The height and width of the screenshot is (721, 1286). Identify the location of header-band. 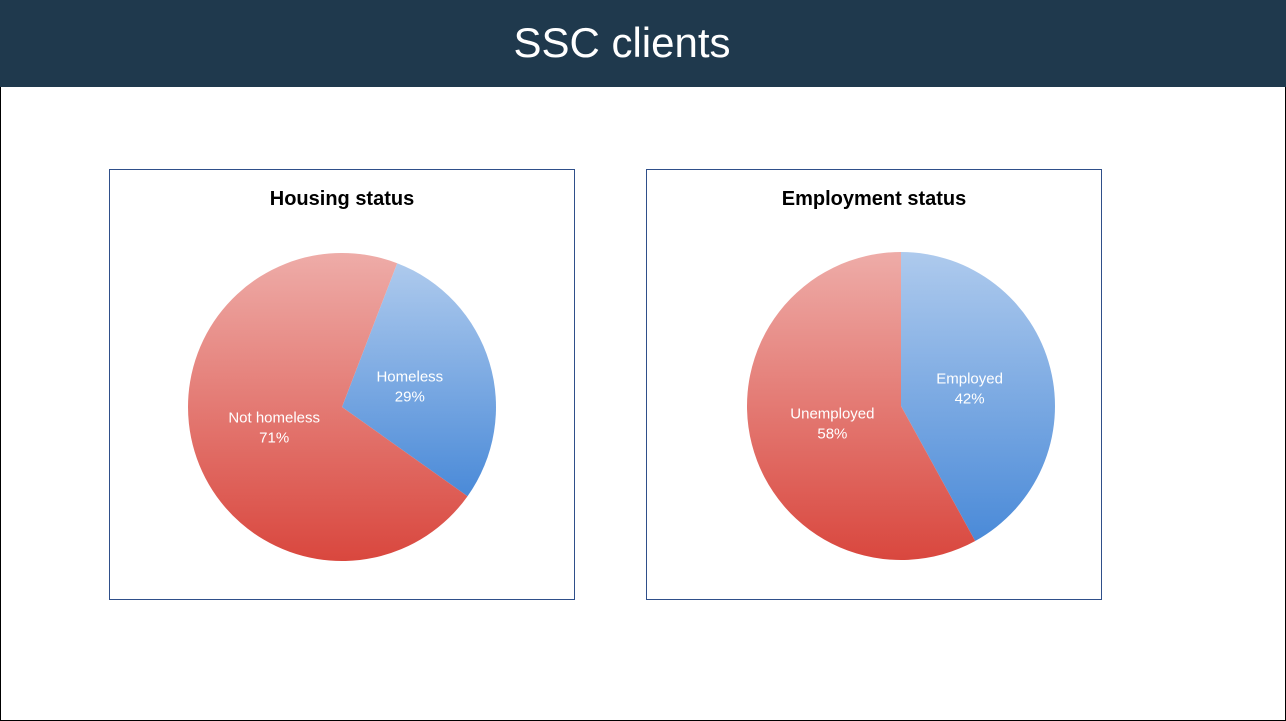
(643, 43).